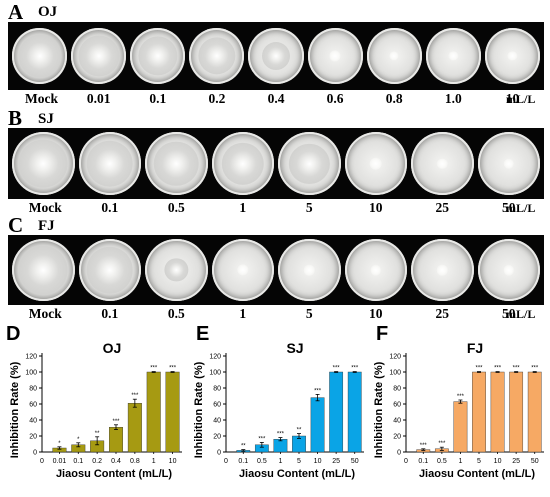  Describe the element at coordinates (276, 315) in the screenshot. I see `concentration-row-fj: Mock 0.1 0.5 1 5 10 25 50 mL/L` at that location.